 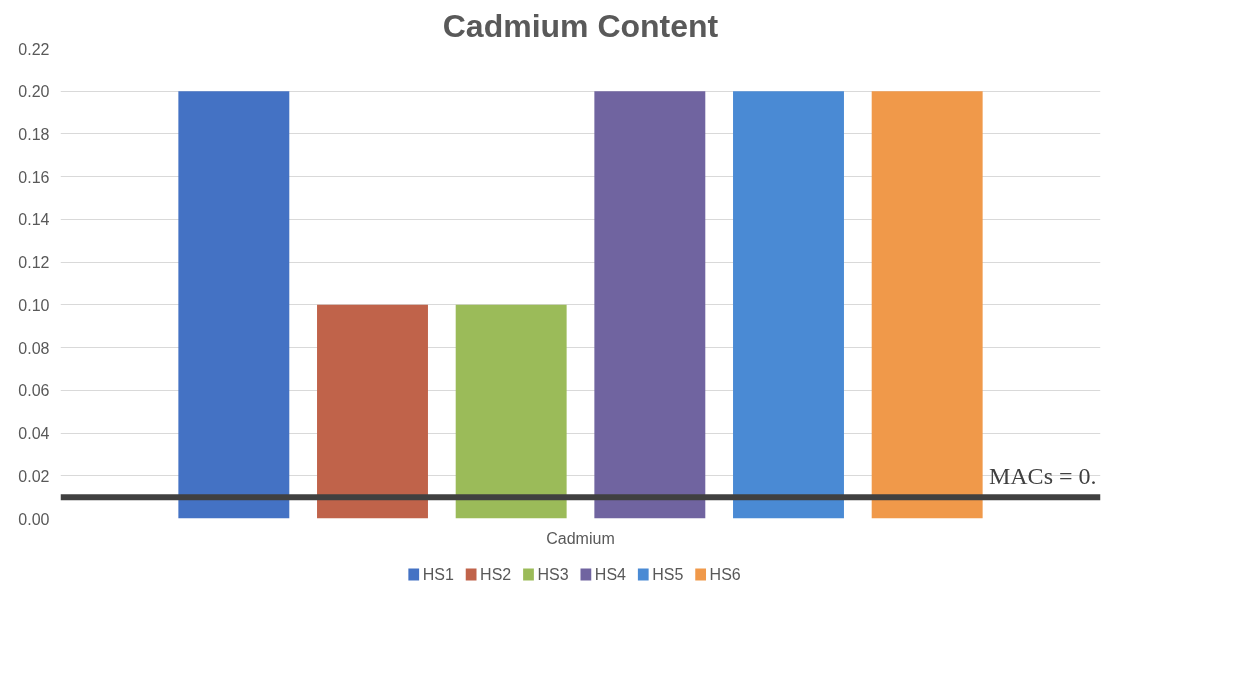 I want to click on legend-label: HS3, so click(x=553, y=574).